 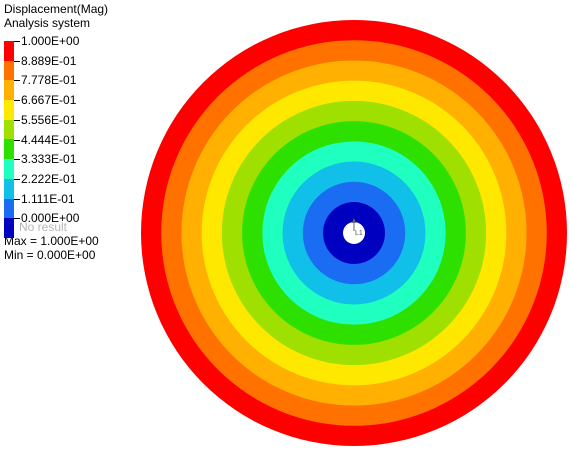 I want to click on legend-title: Displacement(Mag), so click(x=56, y=9).